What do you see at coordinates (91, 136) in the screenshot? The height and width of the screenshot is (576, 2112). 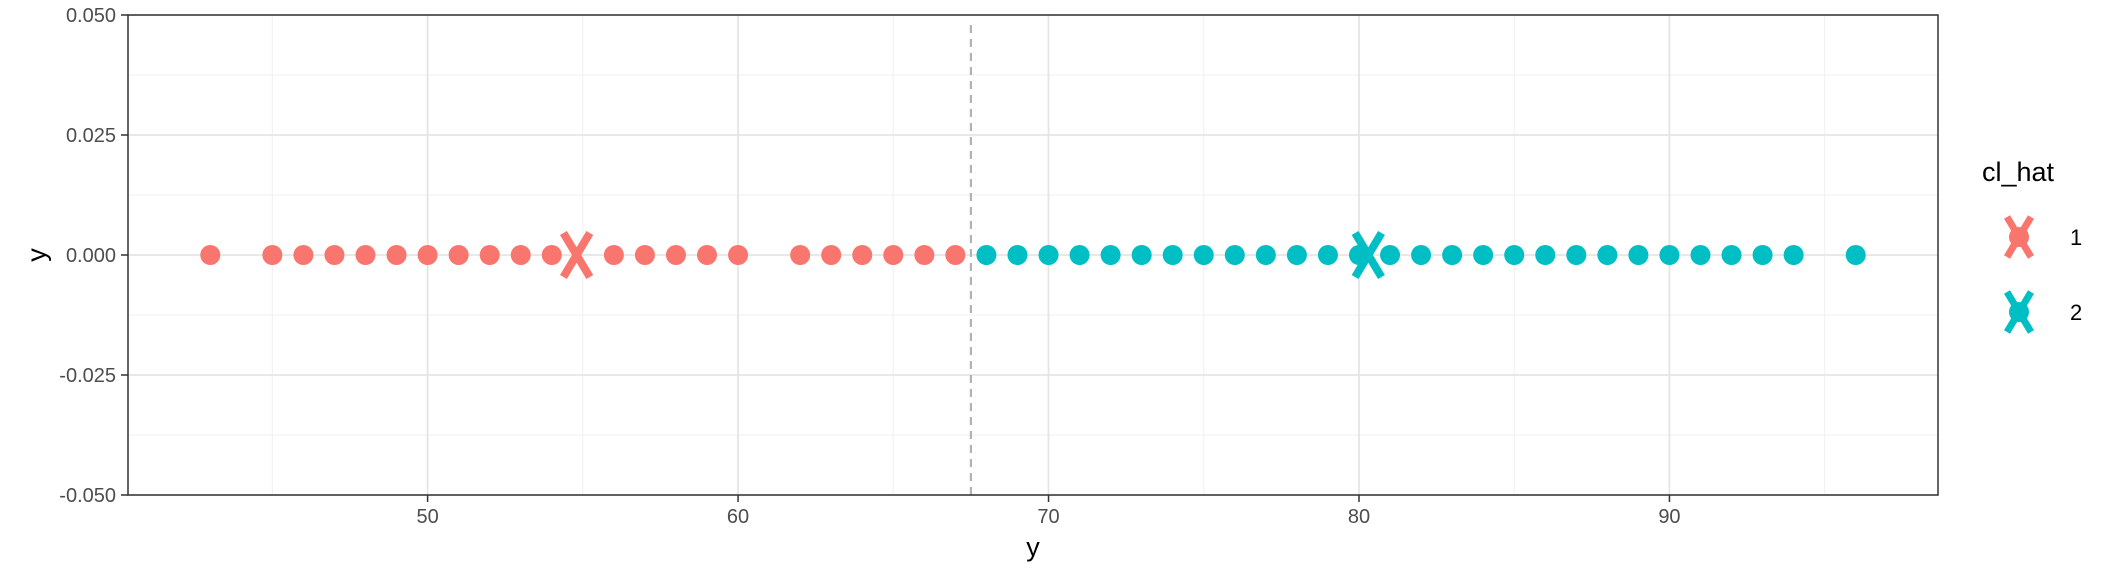 I see `y-tick-label: 0.025` at bounding box center [91, 136].